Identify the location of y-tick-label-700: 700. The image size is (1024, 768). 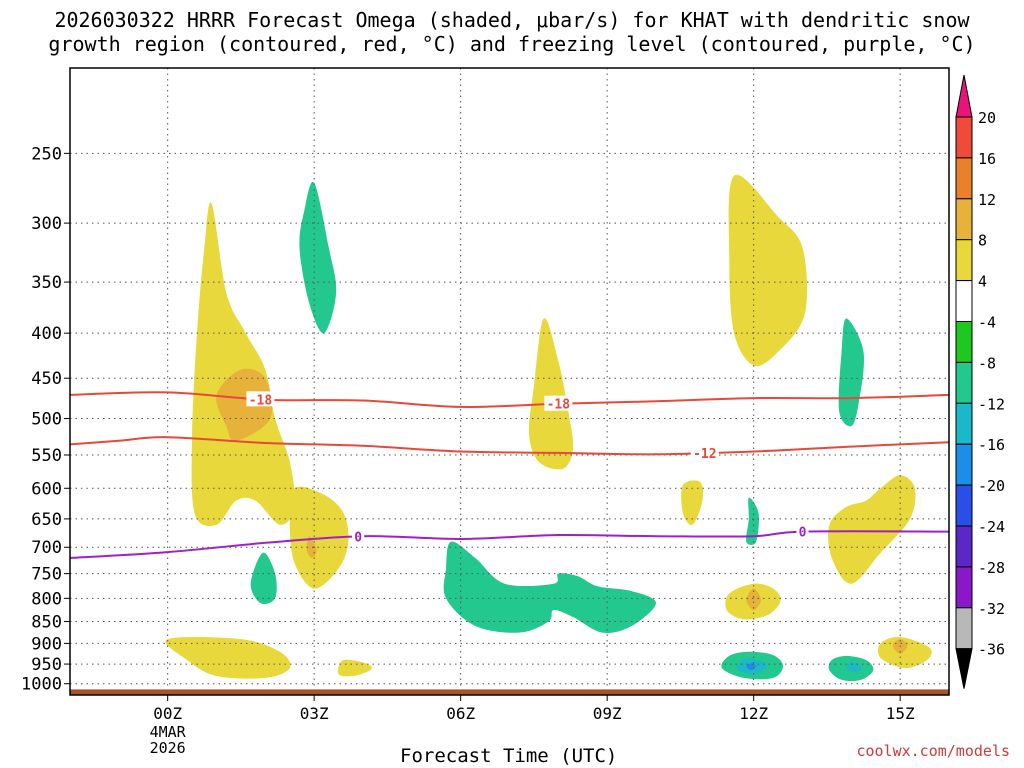
(46, 548).